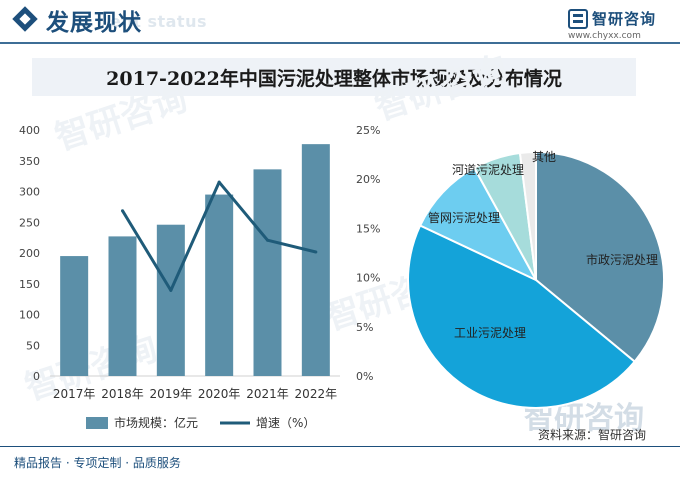 The image size is (680, 478). I want to click on y2-tick-label: 10%, so click(368, 278).